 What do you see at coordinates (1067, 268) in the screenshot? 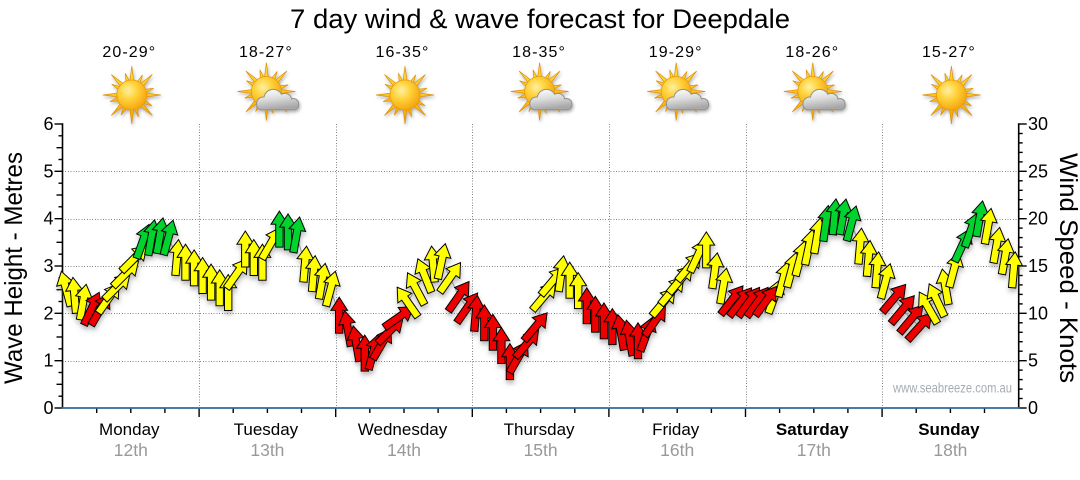
I see `svg-text: Wind Speed - Knots` at bounding box center [1067, 268].